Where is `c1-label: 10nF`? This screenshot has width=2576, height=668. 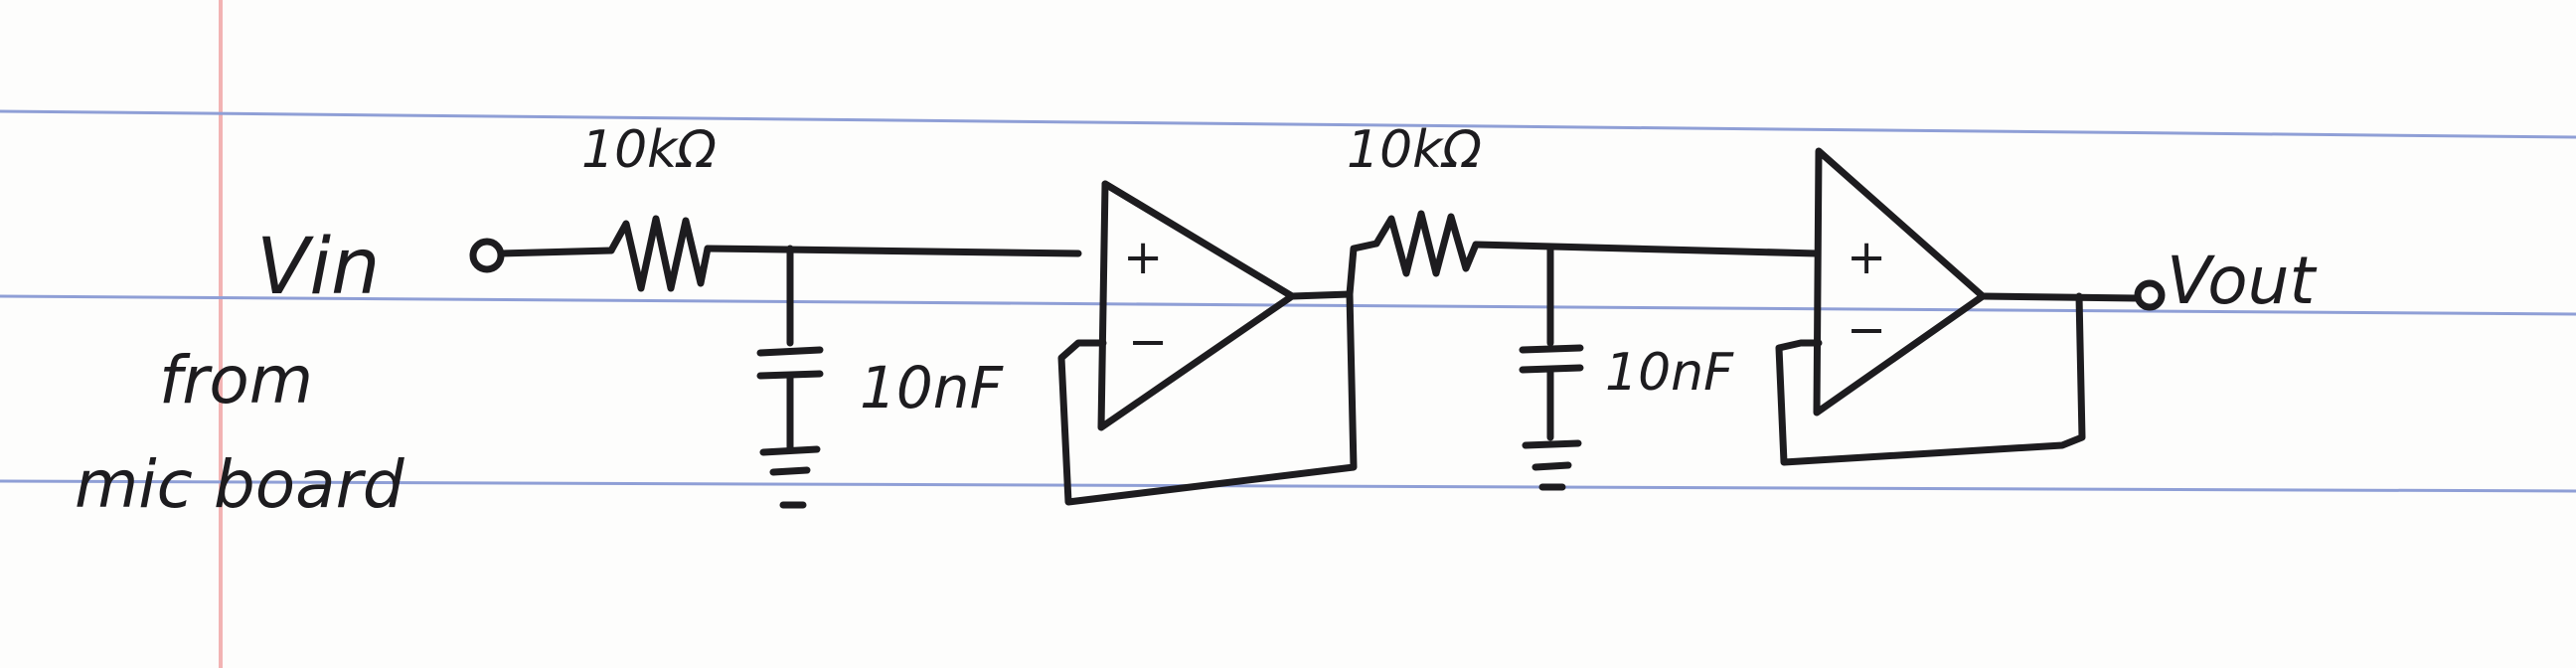 c1-label: 10nF is located at coordinates (932, 387).